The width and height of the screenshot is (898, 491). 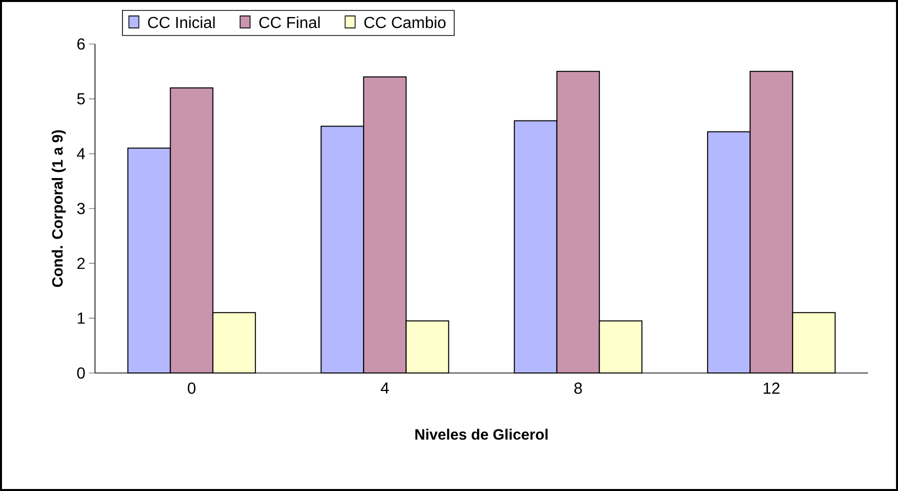 I want to click on x-tick-label: 8, so click(x=578, y=388).